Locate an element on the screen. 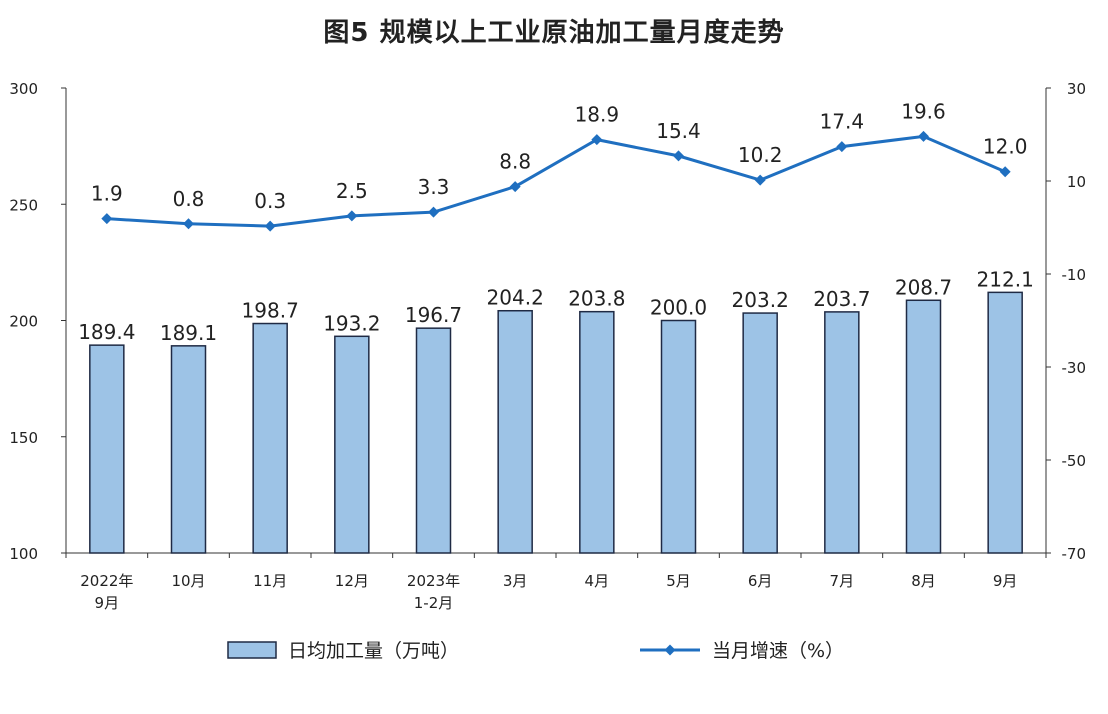  line-series is located at coordinates (556, 181).